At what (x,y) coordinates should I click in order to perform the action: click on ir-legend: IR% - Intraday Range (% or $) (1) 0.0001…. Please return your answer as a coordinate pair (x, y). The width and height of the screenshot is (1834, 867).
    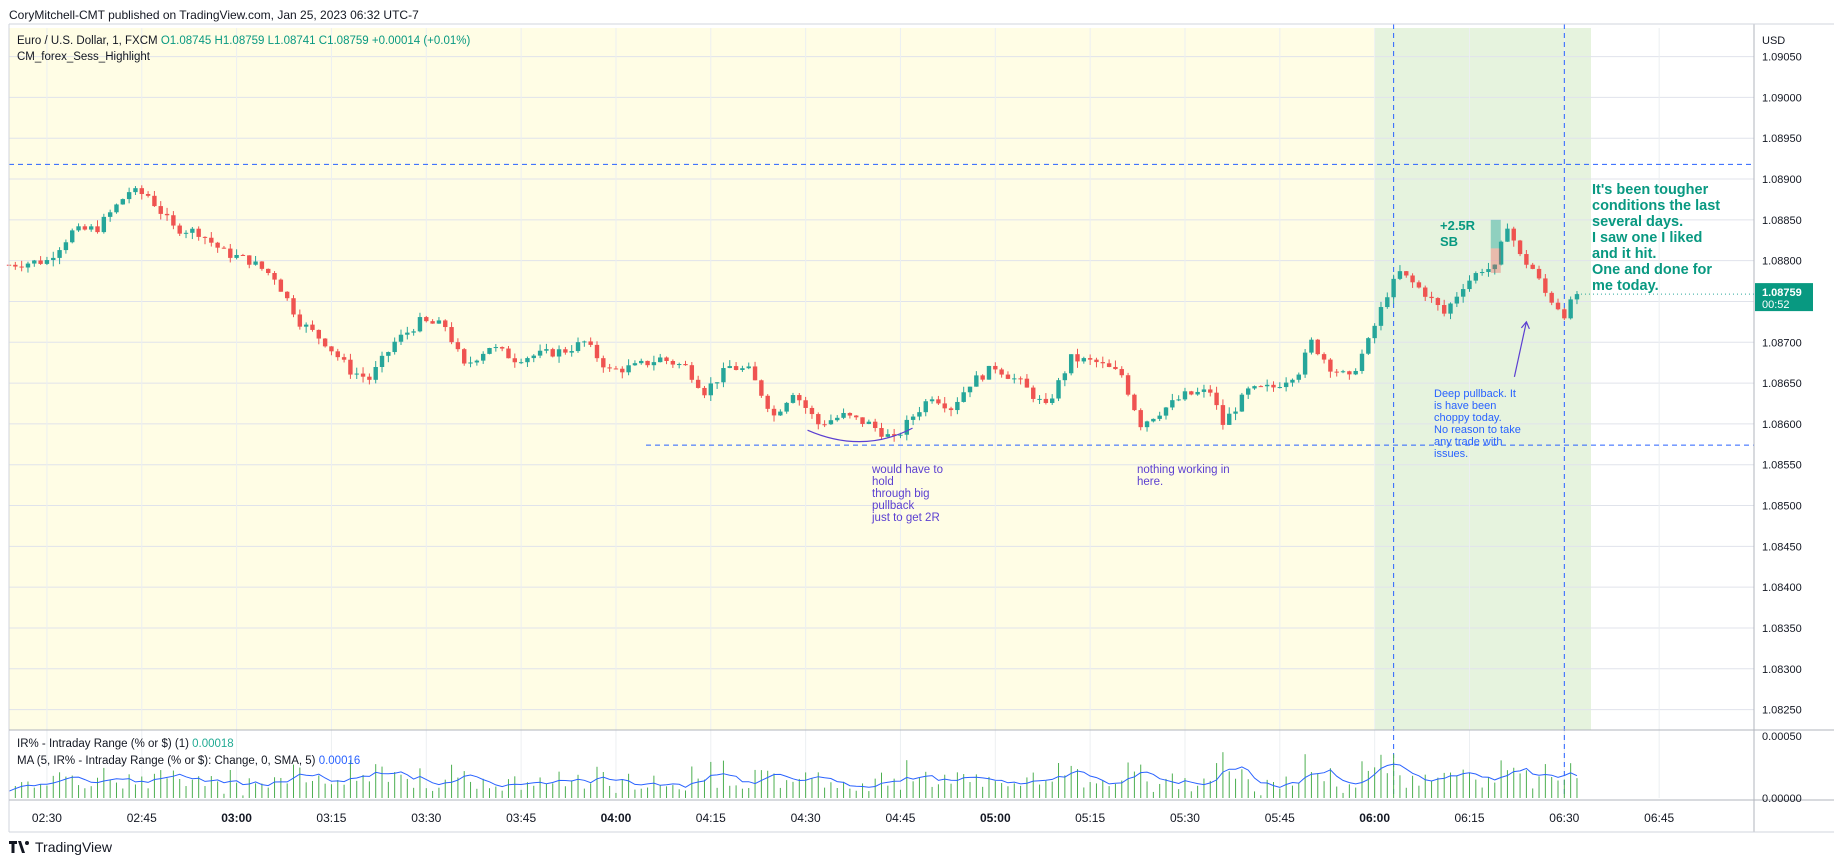
    Looking at the image, I should click on (125, 744).